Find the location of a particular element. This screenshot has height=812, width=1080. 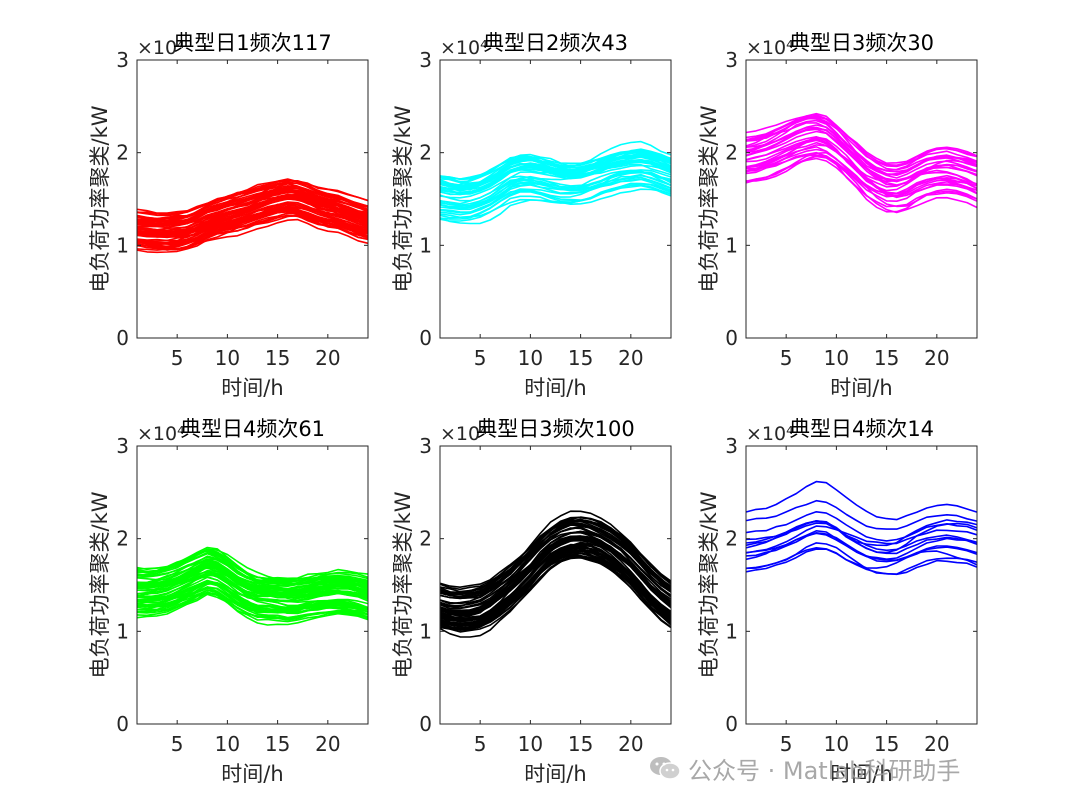

watermark-text: 公众号 · Matlab科研助手 is located at coordinates (824, 770).